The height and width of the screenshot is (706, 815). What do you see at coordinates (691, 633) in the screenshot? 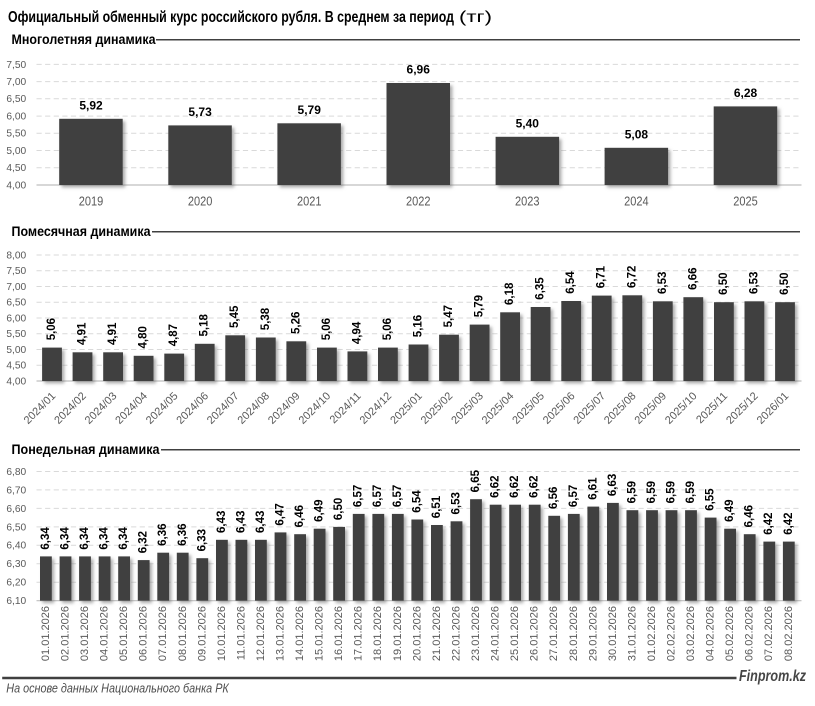
I see `svg-text: 03.02.2026` at bounding box center [691, 633].